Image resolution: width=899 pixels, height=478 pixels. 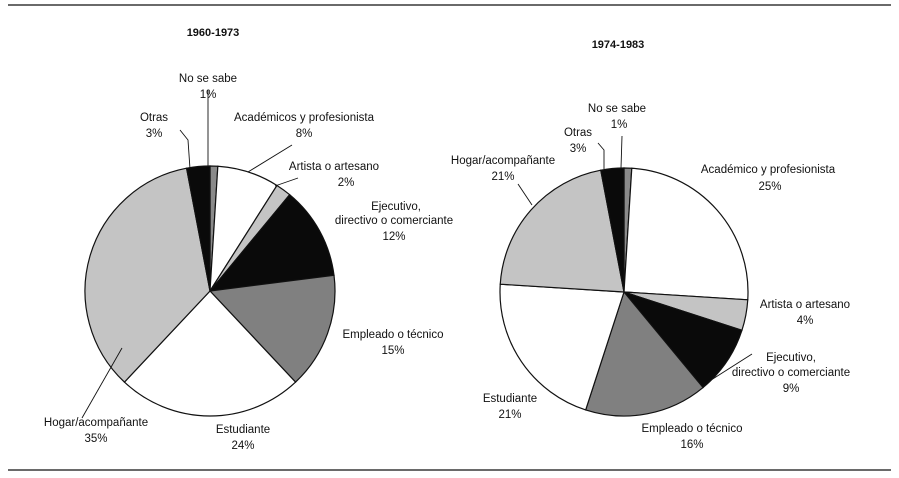 What do you see at coordinates (691, 445) in the screenshot?
I see `slice-value-empleado-o-tecnico: 16%` at bounding box center [691, 445].